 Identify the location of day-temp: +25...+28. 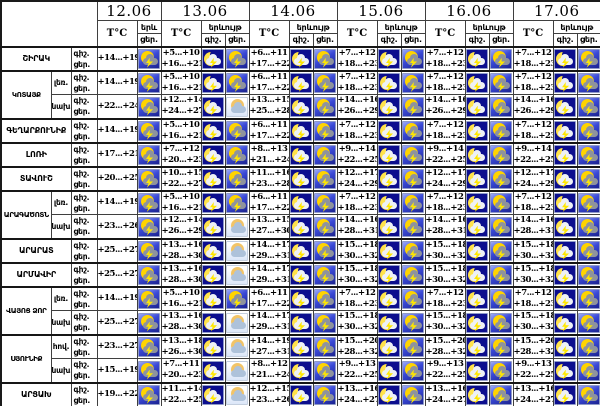
(269, 111).